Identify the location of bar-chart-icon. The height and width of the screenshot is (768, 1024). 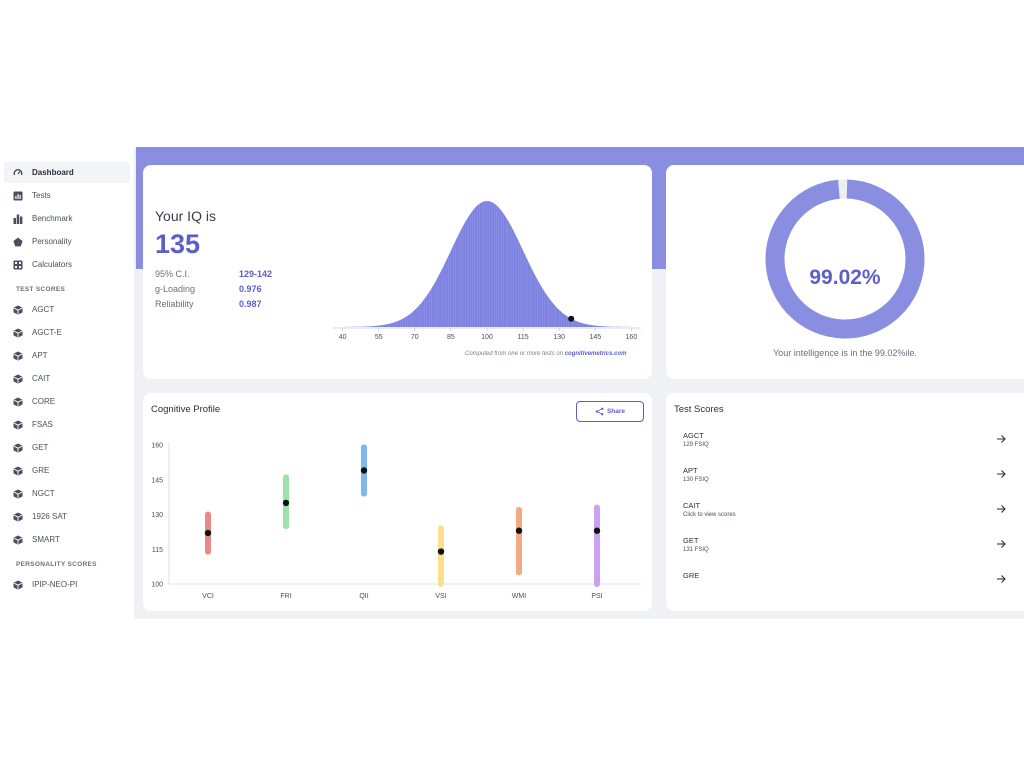
(18, 196).